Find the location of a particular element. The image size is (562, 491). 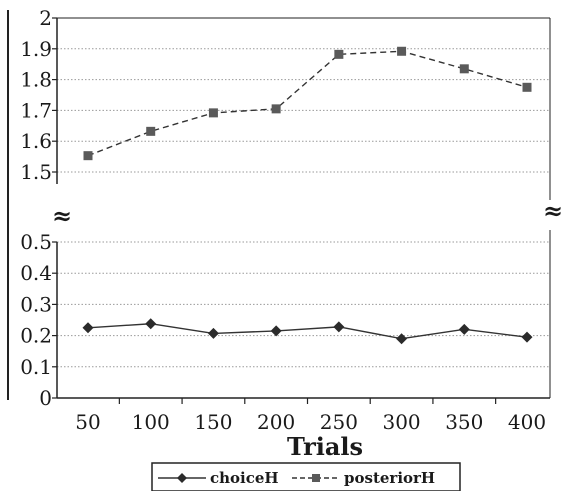

legend-box is located at coordinates (306, 476).